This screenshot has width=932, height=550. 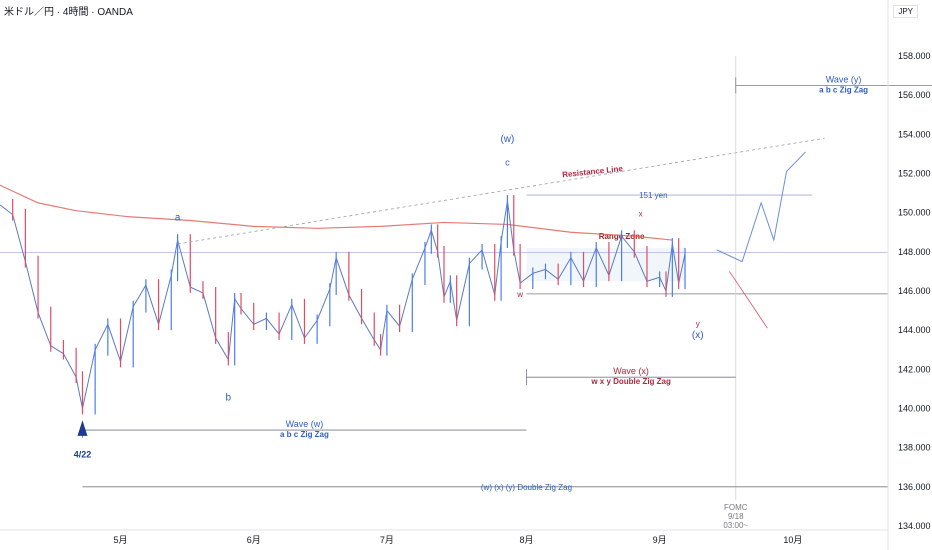 I want to click on resistance-line, so click(x=501, y=191).